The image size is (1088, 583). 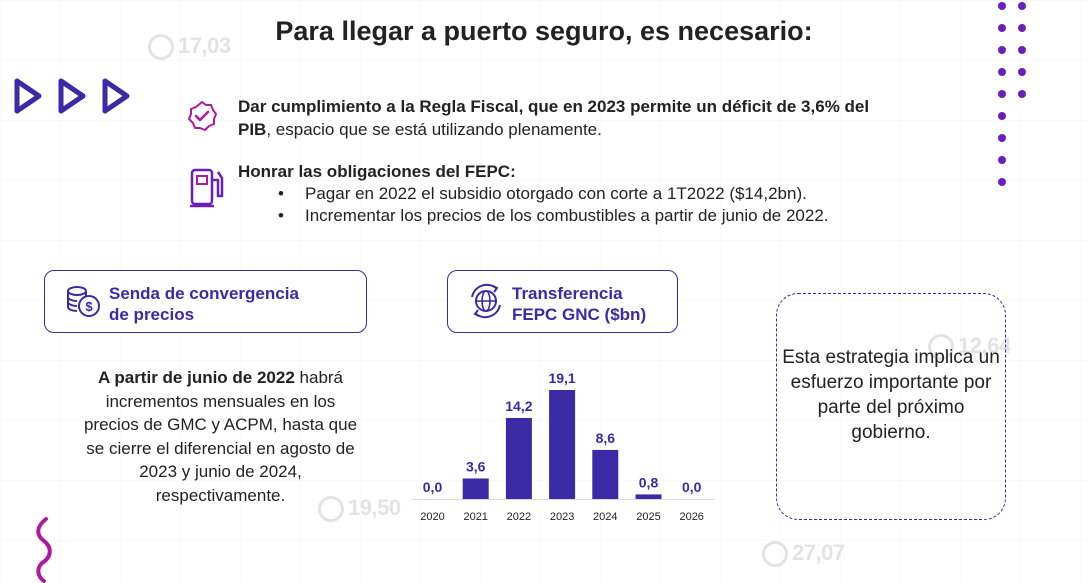 I want to click on bar-2024, so click(x=605, y=474).